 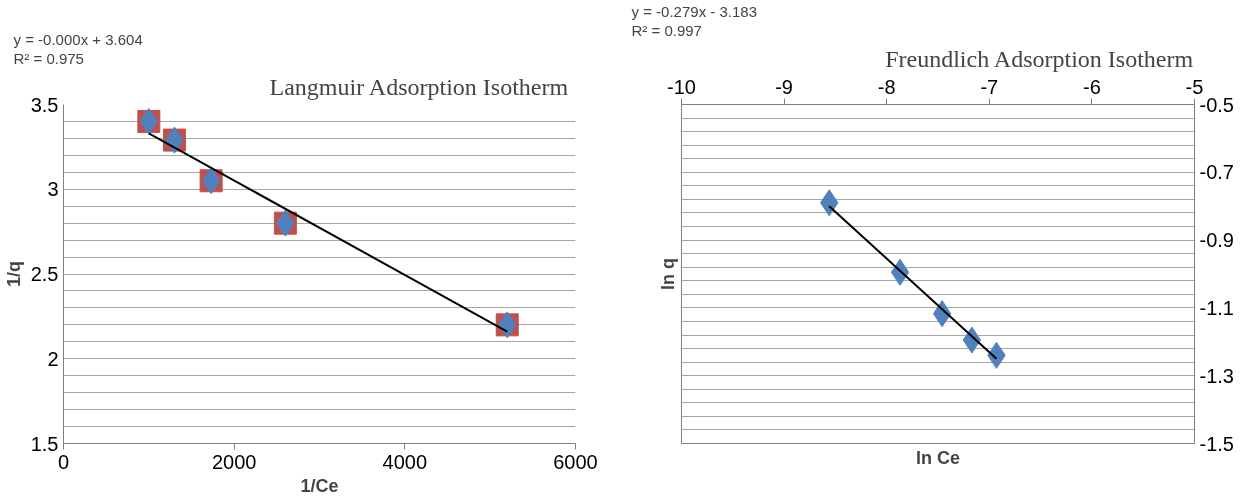 I want to click on y-axis-title: 1/q, so click(x=13, y=273).